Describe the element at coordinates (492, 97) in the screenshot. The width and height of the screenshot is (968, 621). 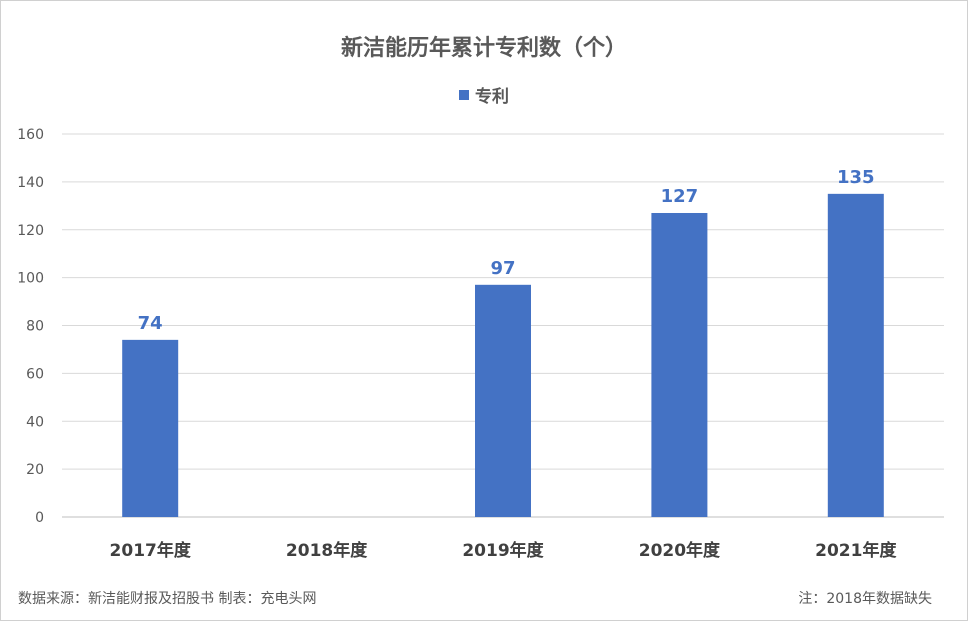
I see `legend-label: 专利` at that location.